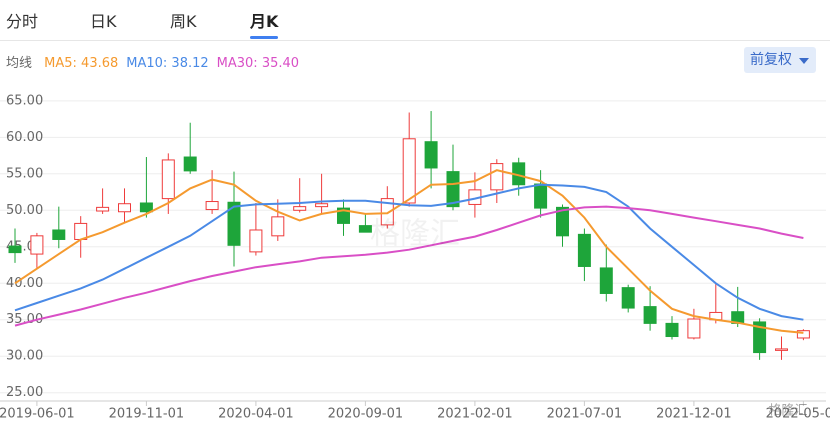  Describe the element at coordinates (694, 414) in the screenshot. I see `x-tick-label: 2021-12-01` at that location.